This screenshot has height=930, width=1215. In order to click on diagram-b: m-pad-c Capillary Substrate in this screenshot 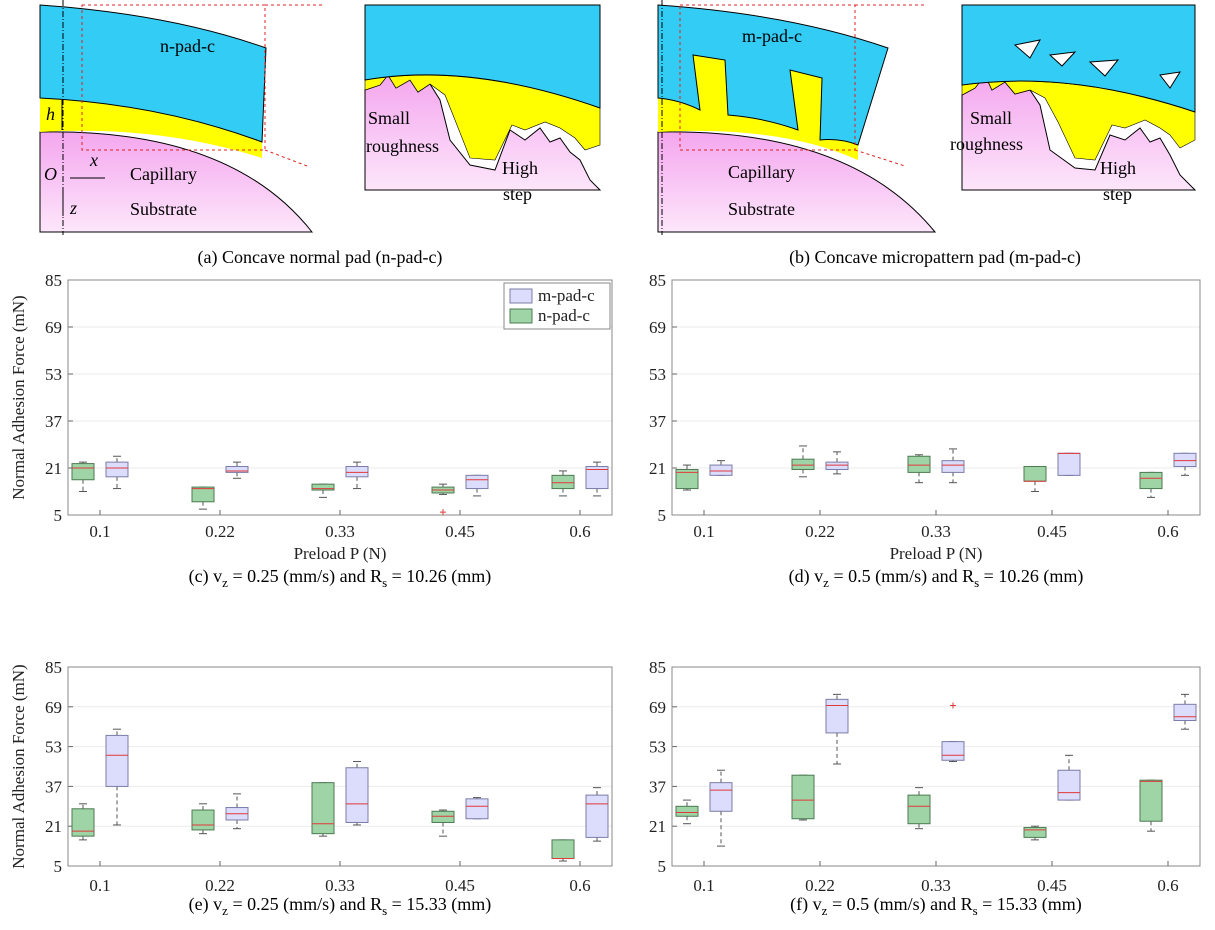, I will do `click(797, 117)`.